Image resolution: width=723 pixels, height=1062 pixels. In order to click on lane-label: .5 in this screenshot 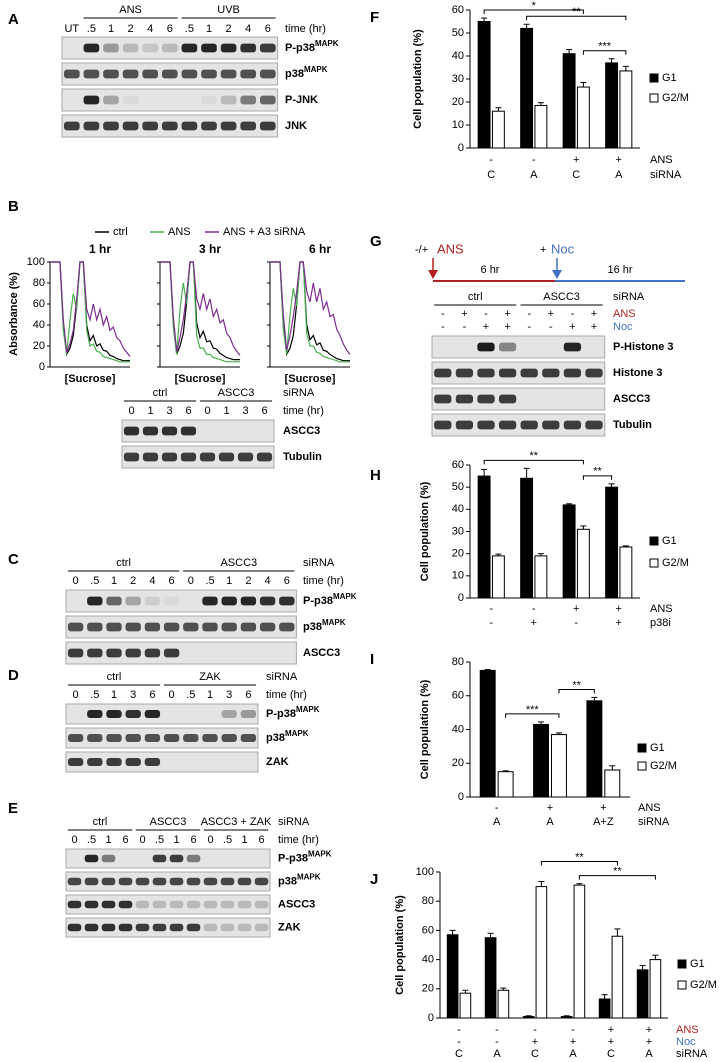, I will do `click(91, 840)`.